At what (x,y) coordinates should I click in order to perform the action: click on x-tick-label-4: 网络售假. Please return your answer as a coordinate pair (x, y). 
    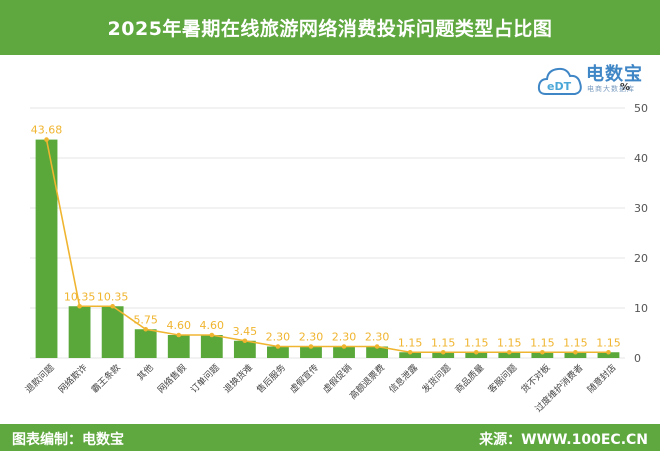
    Looking at the image, I should click on (172, 379).